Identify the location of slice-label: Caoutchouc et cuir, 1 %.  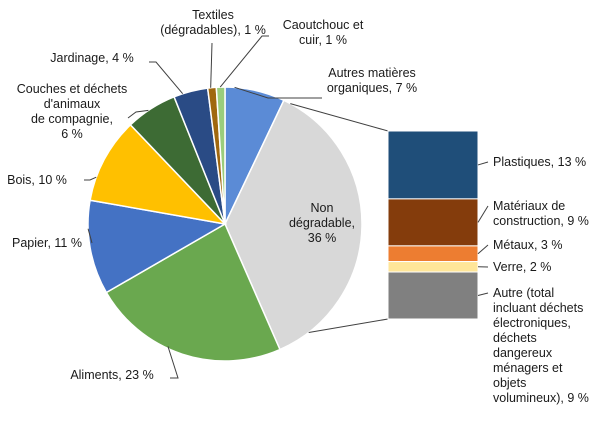
(323, 32).